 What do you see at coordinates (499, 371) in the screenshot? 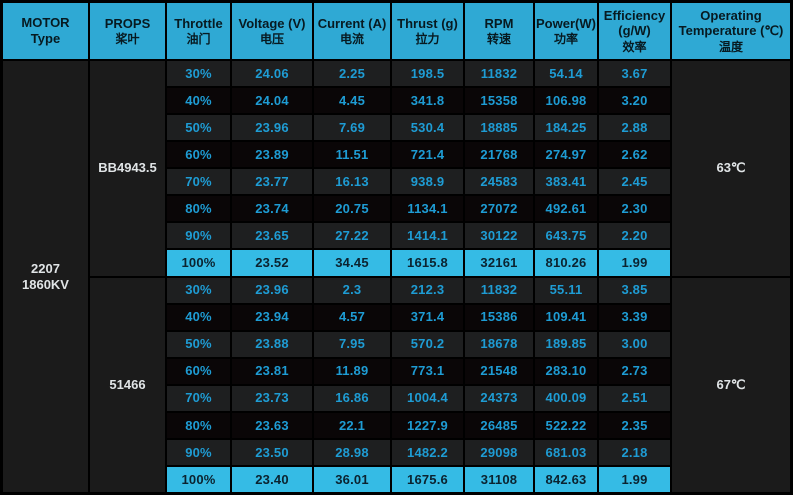
I see `cell-rpm: 21548` at bounding box center [499, 371].